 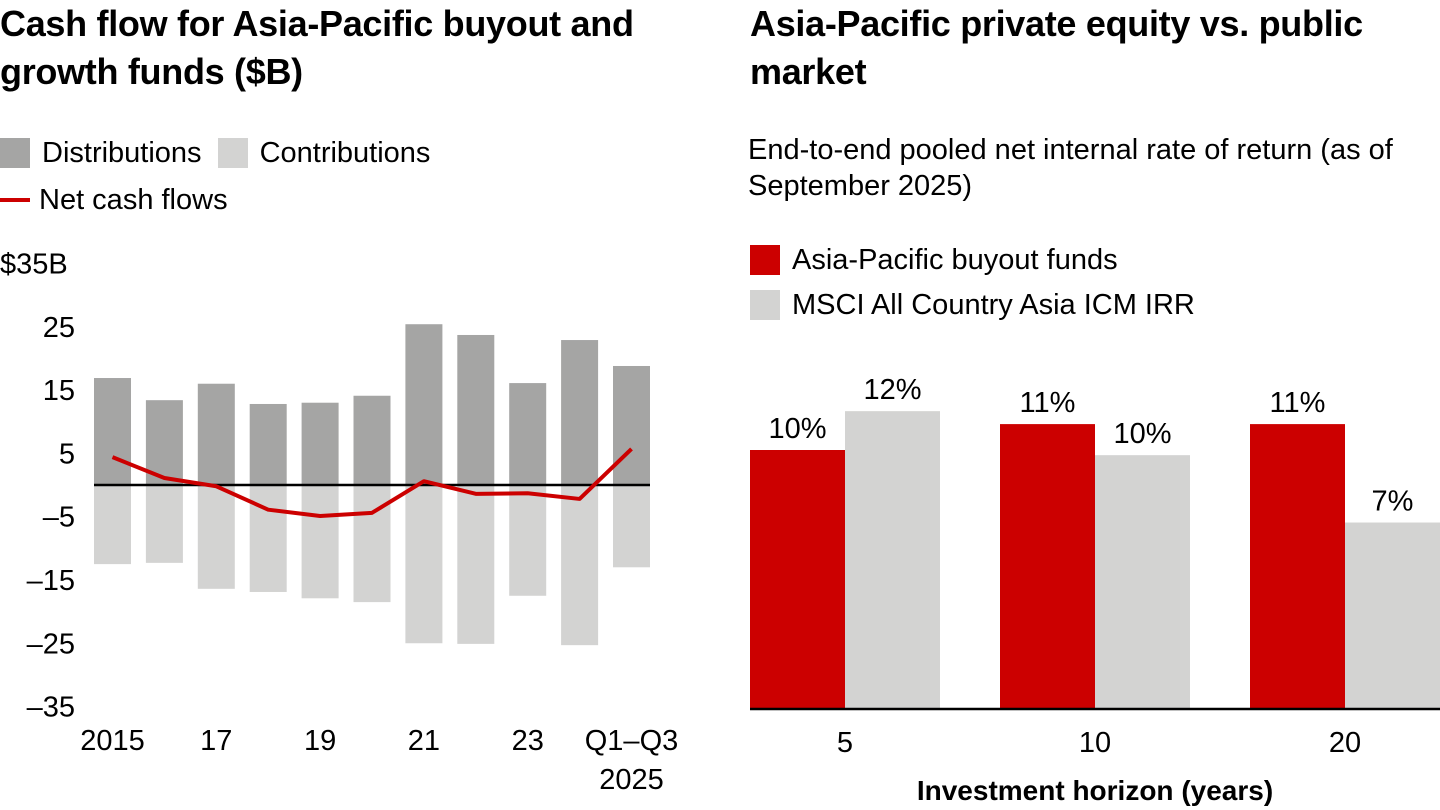 What do you see at coordinates (955, 260) in the screenshot?
I see `buyout-legend-label: Asia-Pacific buyout funds` at bounding box center [955, 260].